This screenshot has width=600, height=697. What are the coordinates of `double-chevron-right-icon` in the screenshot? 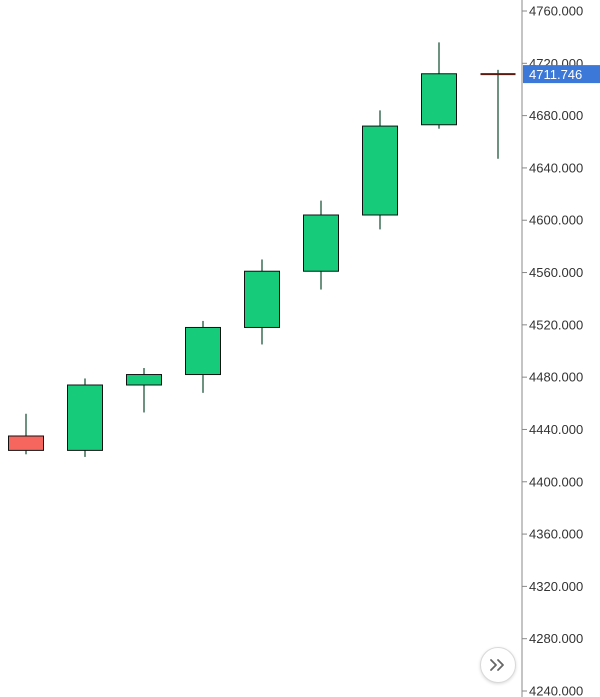 It's located at (497, 665).